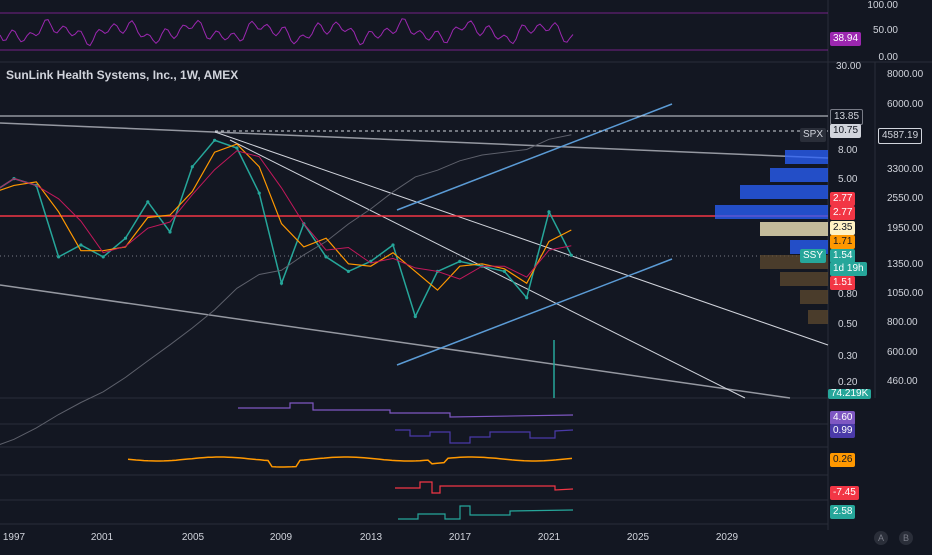  What do you see at coordinates (14, 537) in the screenshot?
I see `x-tick-1997: 1997` at bounding box center [14, 537].